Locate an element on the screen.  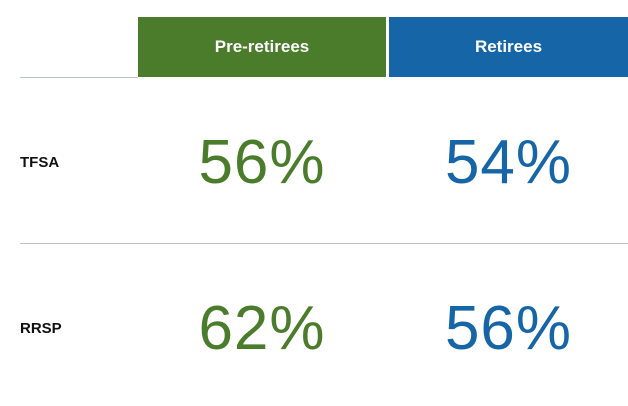
value-cell: 62% is located at coordinates (262, 328).